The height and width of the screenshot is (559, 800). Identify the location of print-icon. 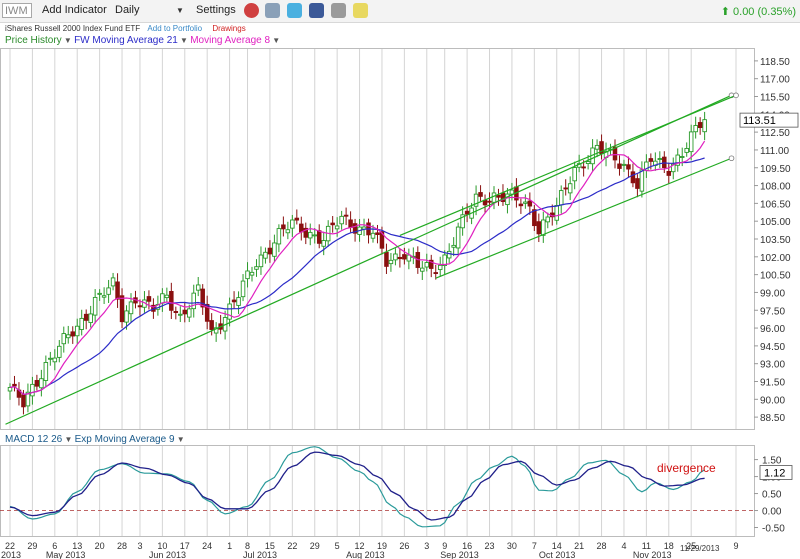
(272, 10).